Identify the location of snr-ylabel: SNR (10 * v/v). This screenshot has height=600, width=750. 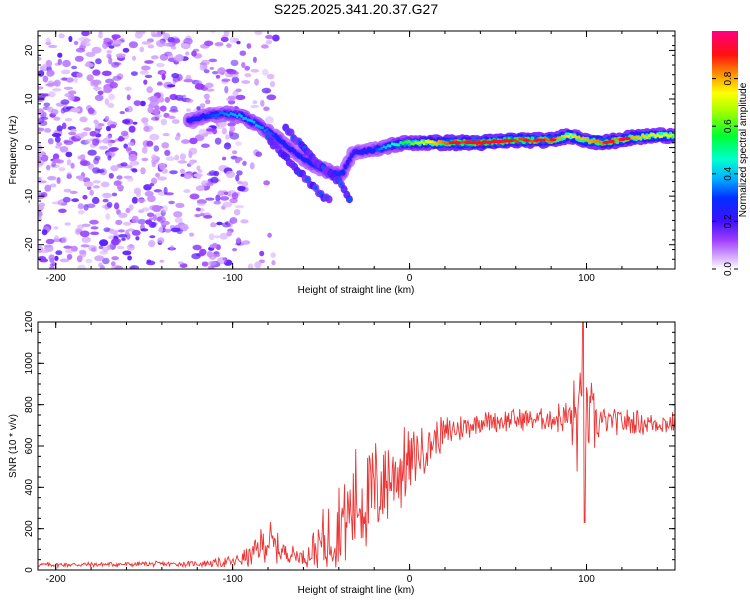
(13, 446).